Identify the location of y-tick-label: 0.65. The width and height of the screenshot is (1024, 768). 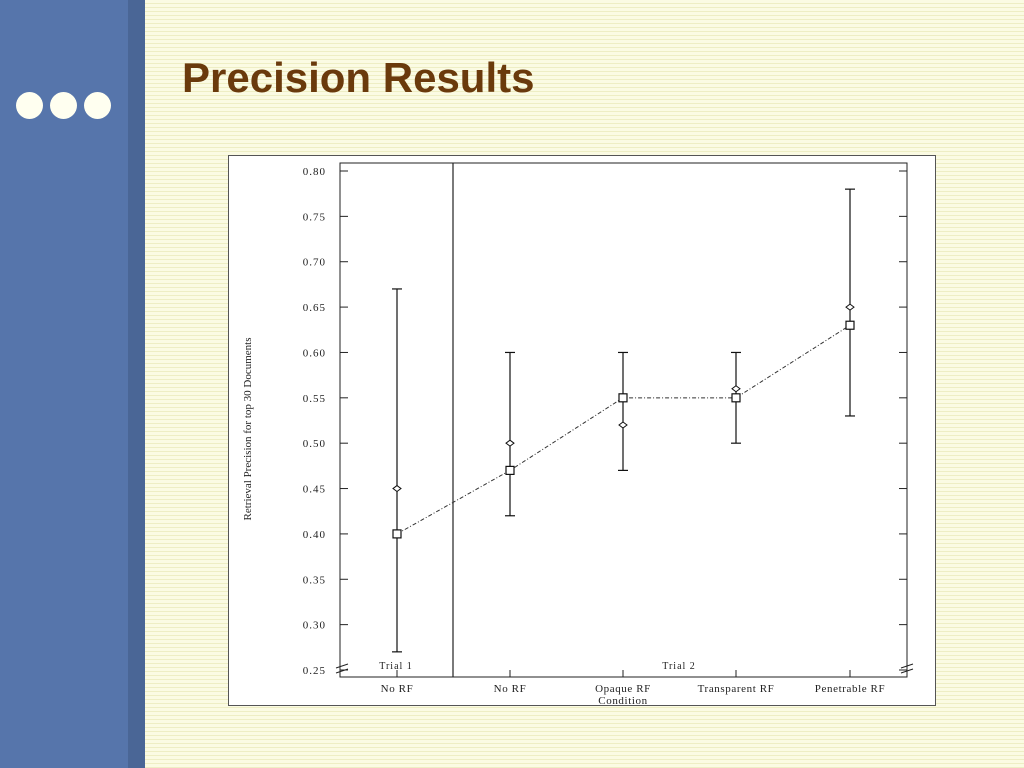
(314, 308).